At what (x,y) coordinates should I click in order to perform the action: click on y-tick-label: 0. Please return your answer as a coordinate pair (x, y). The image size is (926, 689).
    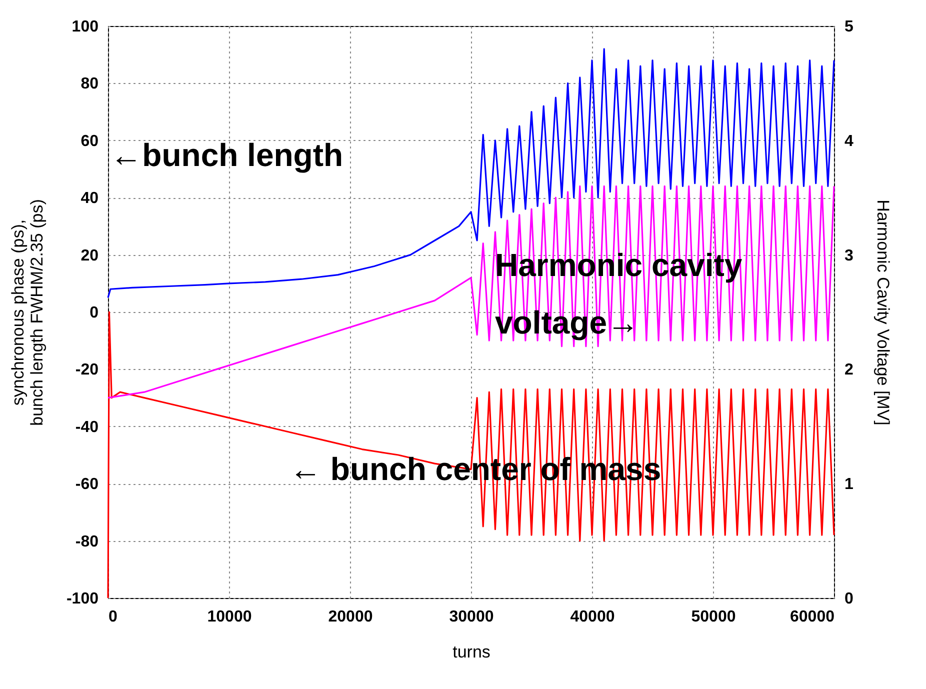
    Looking at the image, I should click on (94, 313).